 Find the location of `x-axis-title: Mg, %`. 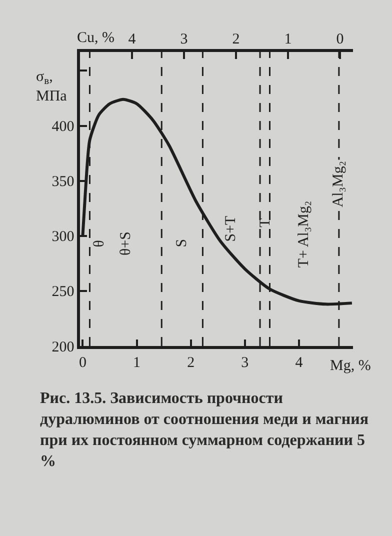

x-axis-title: Mg, % is located at coordinates (350, 366).